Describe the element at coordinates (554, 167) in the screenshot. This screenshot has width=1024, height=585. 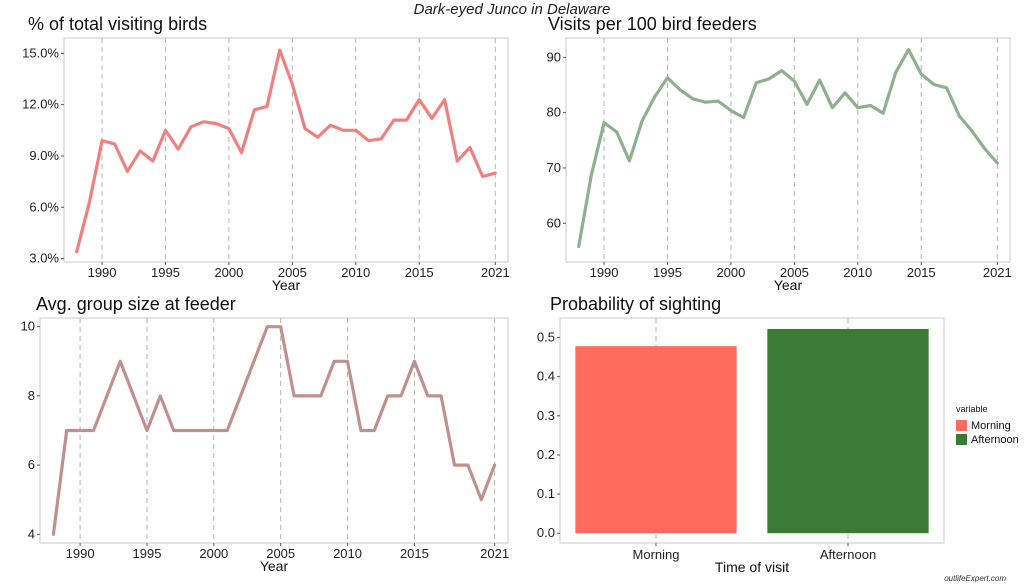
I see `y-tick-label: 70` at that location.